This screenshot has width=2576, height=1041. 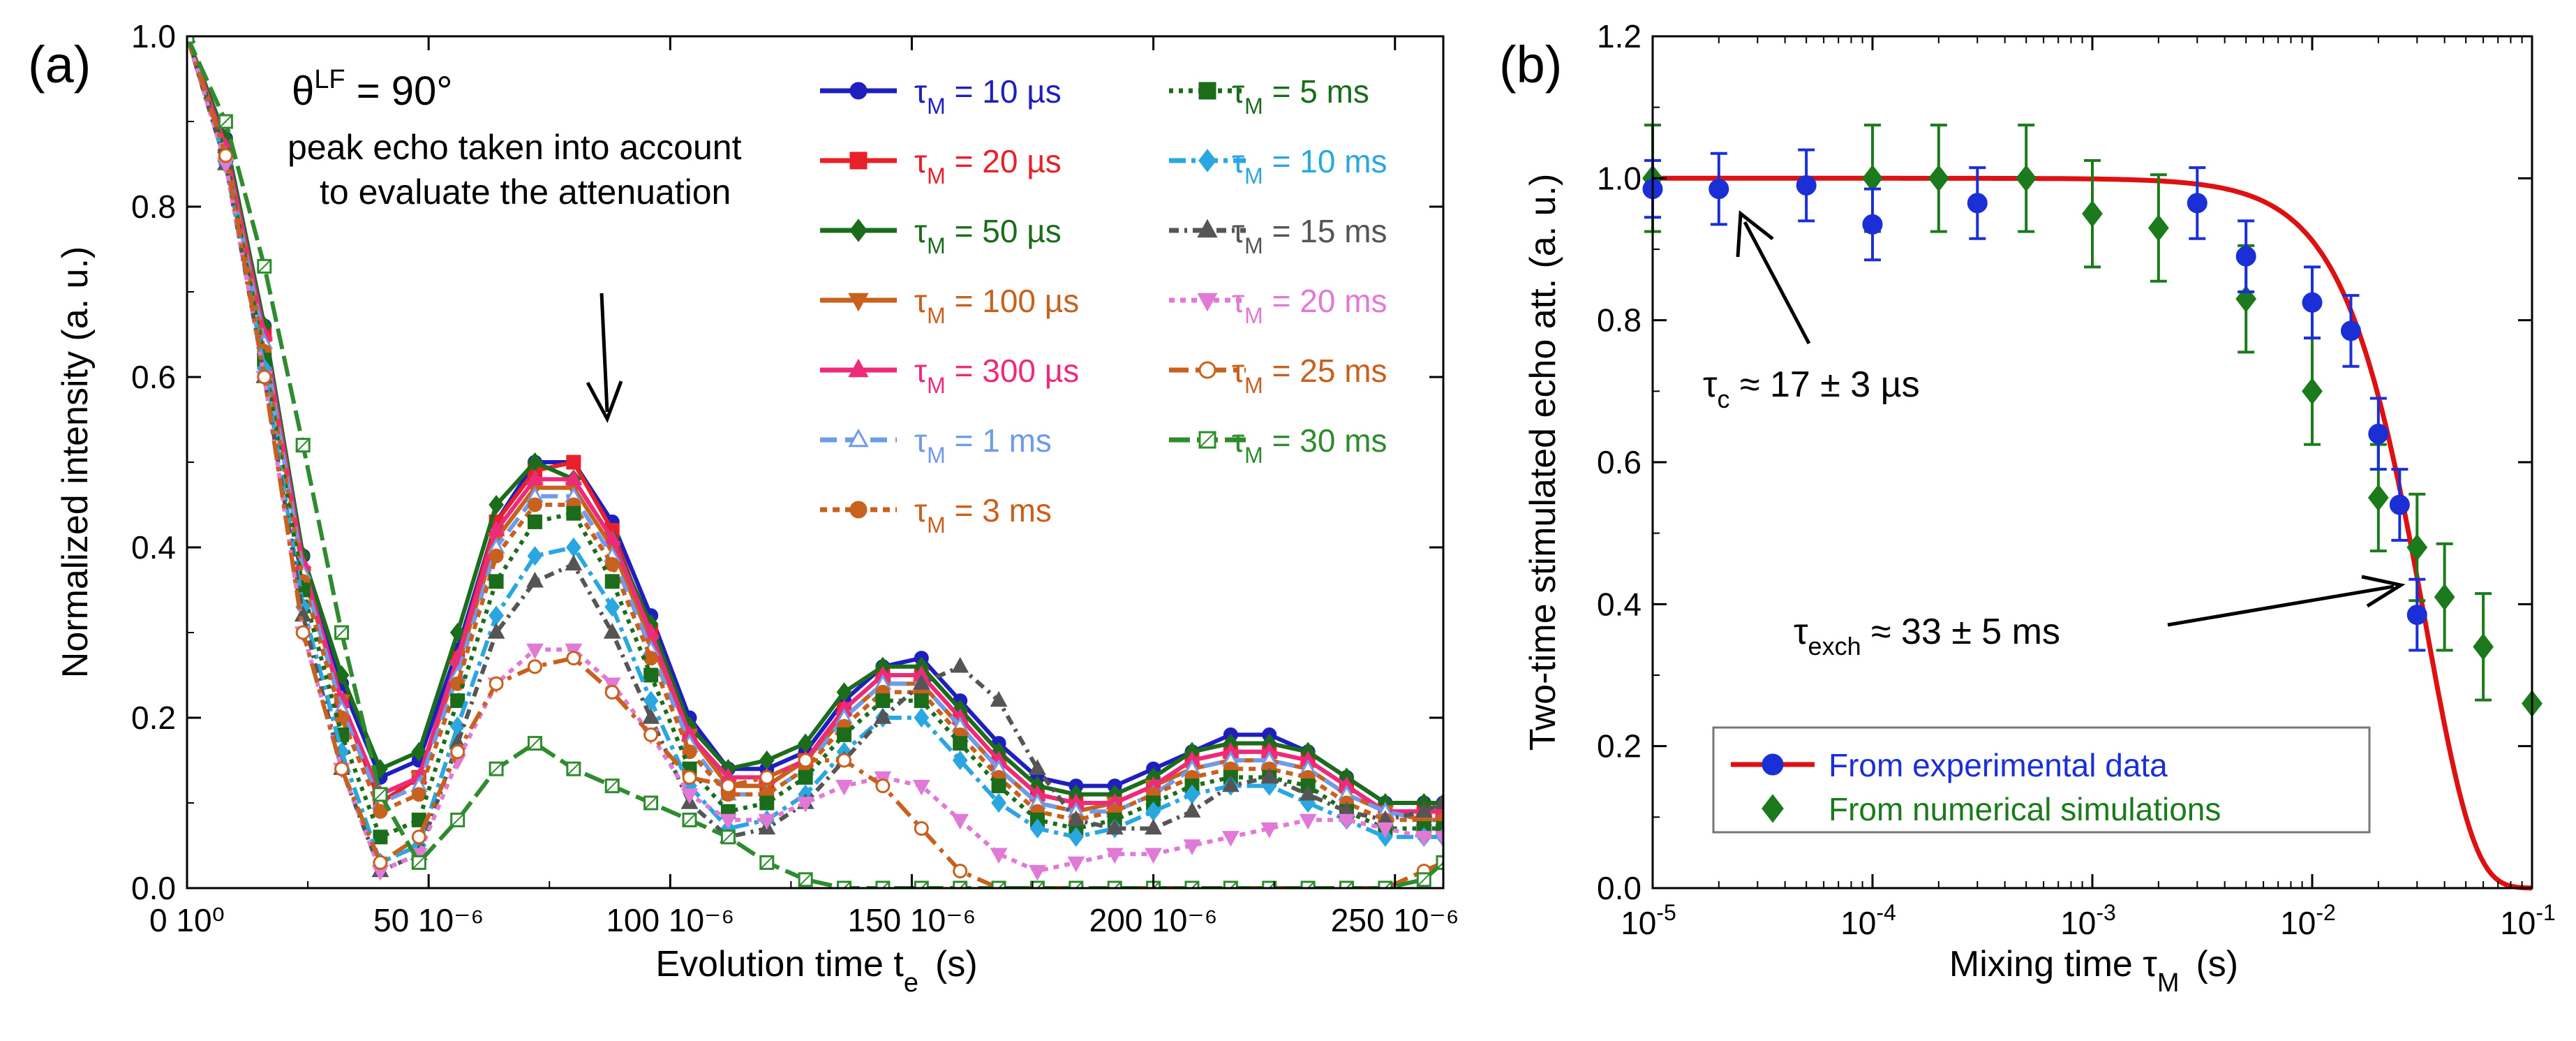 I want to click on series-point-12-27-box, so click(x=1231, y=884).